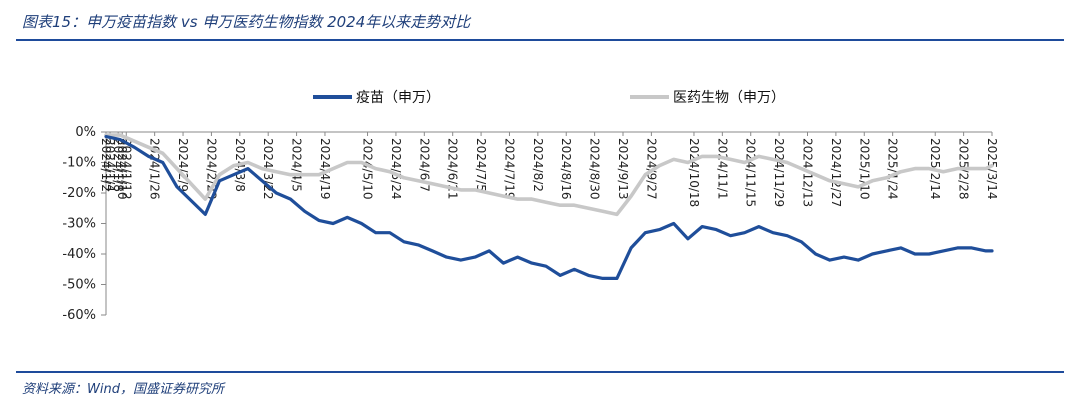  What do you see at coordinates (155, 169) in the screenshot?
I see `x-tick-label: 2024/1/26` at bounding box center [155, 169].